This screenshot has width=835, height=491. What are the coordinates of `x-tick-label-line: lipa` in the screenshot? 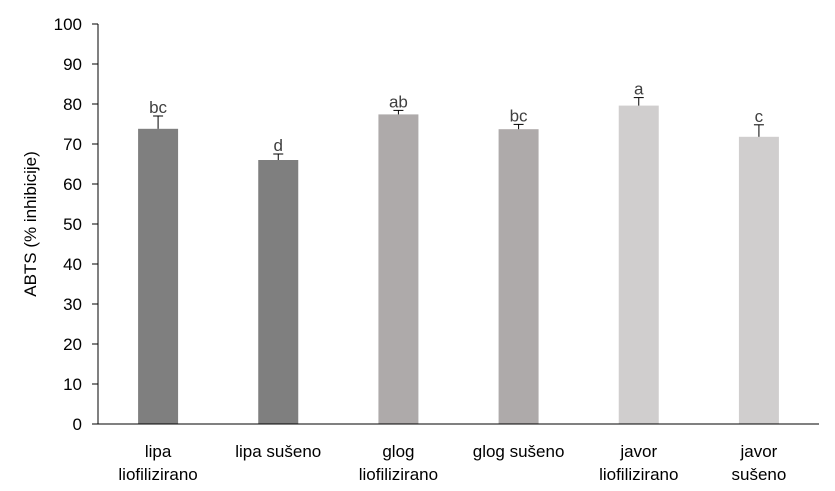 It's located at (158, 451).